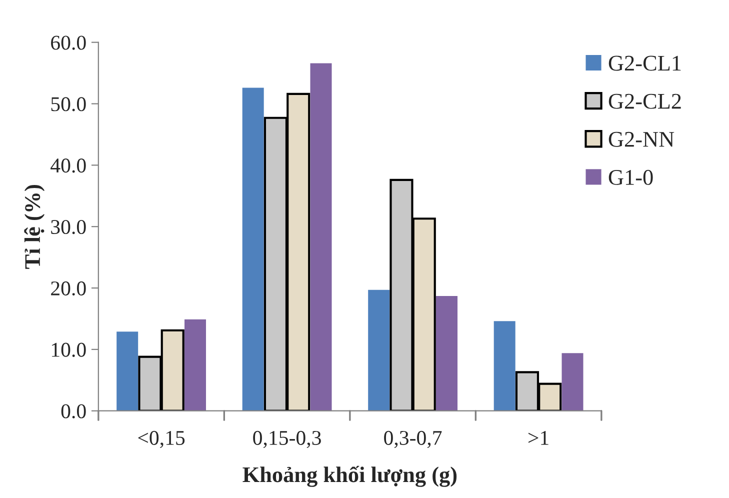  Describe the element at coordinates (161, 439) in the screenshot. I see `x-tick-label: <0,15` at that location.